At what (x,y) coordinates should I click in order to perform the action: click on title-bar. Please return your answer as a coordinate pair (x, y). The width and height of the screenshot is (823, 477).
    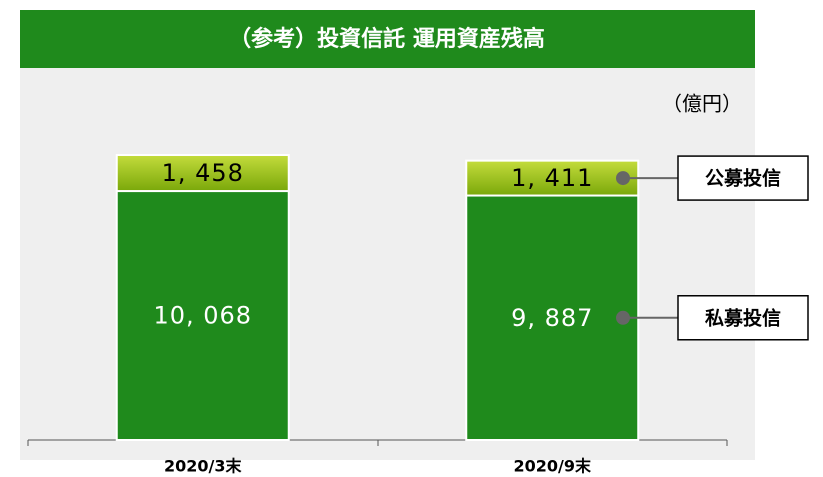
    Looking at the image, I should click on (387, 39).